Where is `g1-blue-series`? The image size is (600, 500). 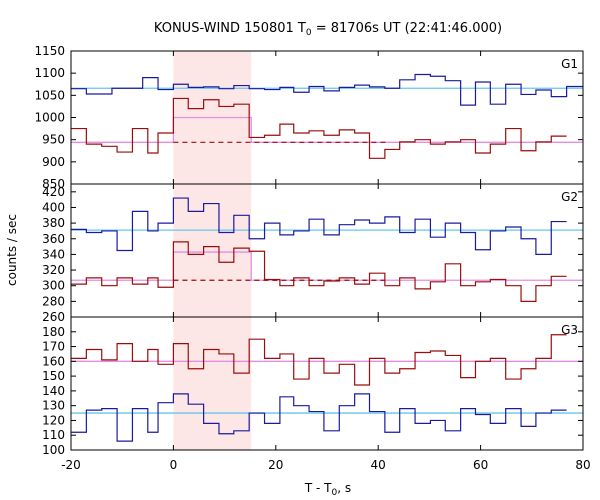
g1-blue-series is located at coordinates (327, 89).